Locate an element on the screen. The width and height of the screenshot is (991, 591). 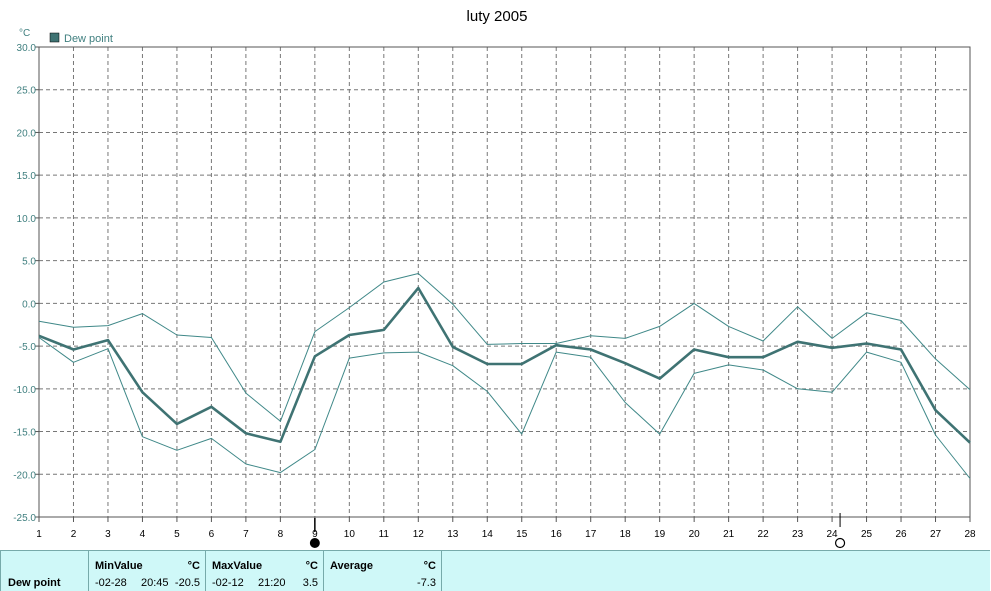
x-tick-label: 12 is located at coordinates (419, 534).